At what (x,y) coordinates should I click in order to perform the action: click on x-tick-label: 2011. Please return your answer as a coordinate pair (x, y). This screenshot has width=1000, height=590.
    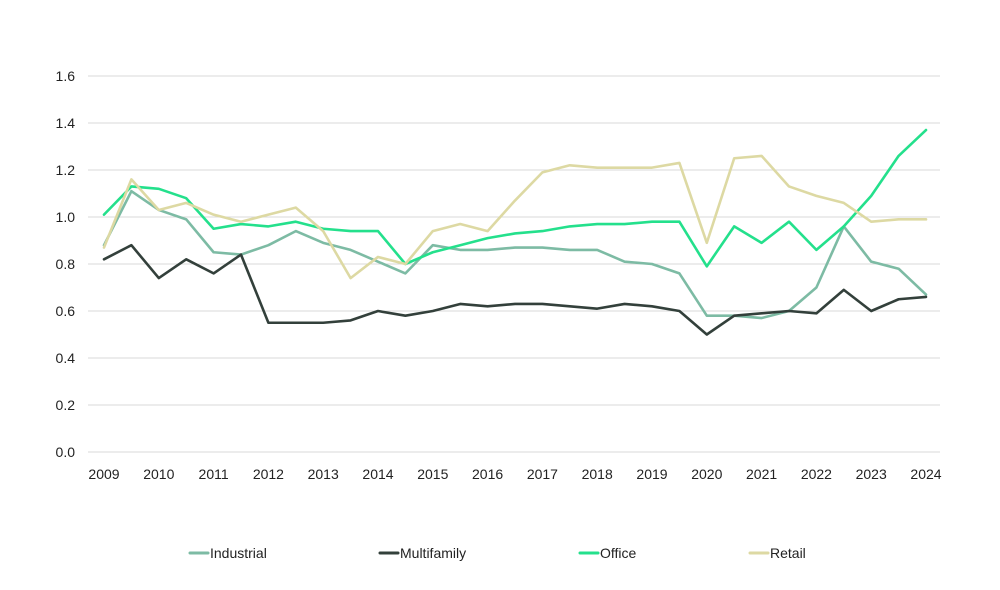
    Looking at the image, I should click on (214, 474).